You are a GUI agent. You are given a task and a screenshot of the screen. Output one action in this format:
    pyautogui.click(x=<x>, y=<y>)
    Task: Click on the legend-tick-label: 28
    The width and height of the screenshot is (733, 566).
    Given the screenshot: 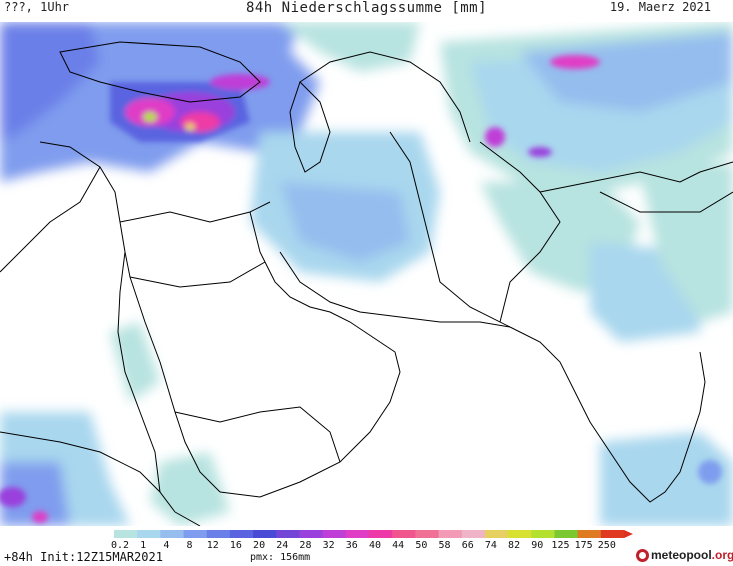 What is the action you would take?
    pyautogui.click(x=305, y=545)
    